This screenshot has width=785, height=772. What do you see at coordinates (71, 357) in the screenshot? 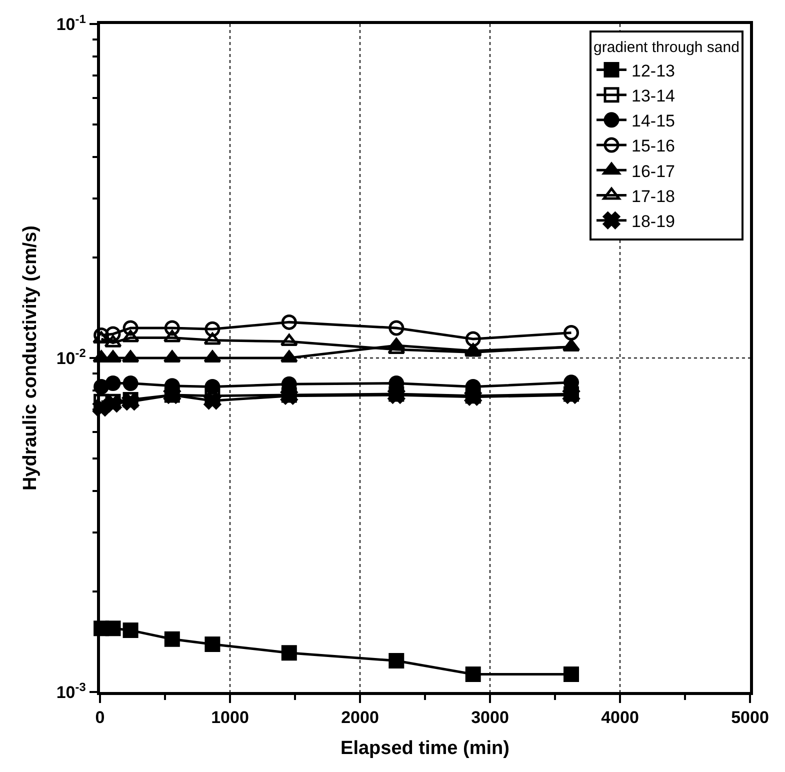
I see `y-tick-label: 10$^{-2}$` at bounding box center [71, 357].